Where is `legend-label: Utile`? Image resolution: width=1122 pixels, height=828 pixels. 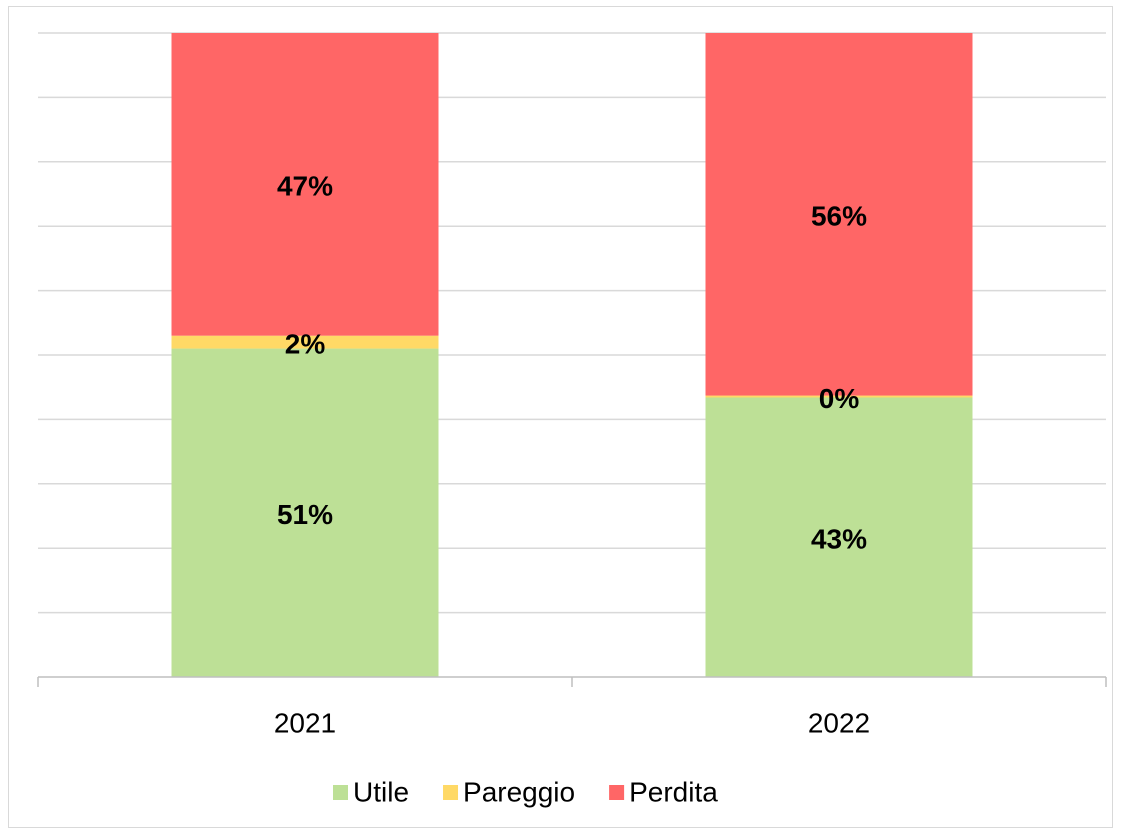 legend-label: Utile is located at coordinates (381, 791).